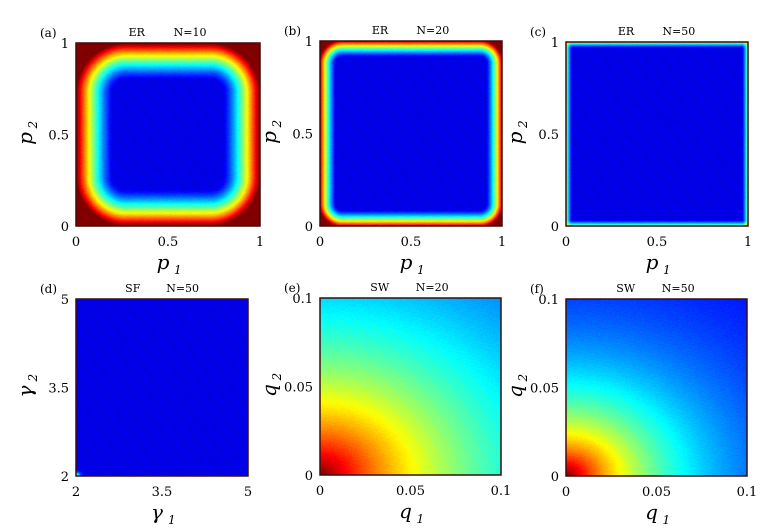 The height and width of the screenshot is (531, 775). Describe the element at coordinates (162, 492) in the screenshot. I see `x-tick-label: 3.5` at that location.